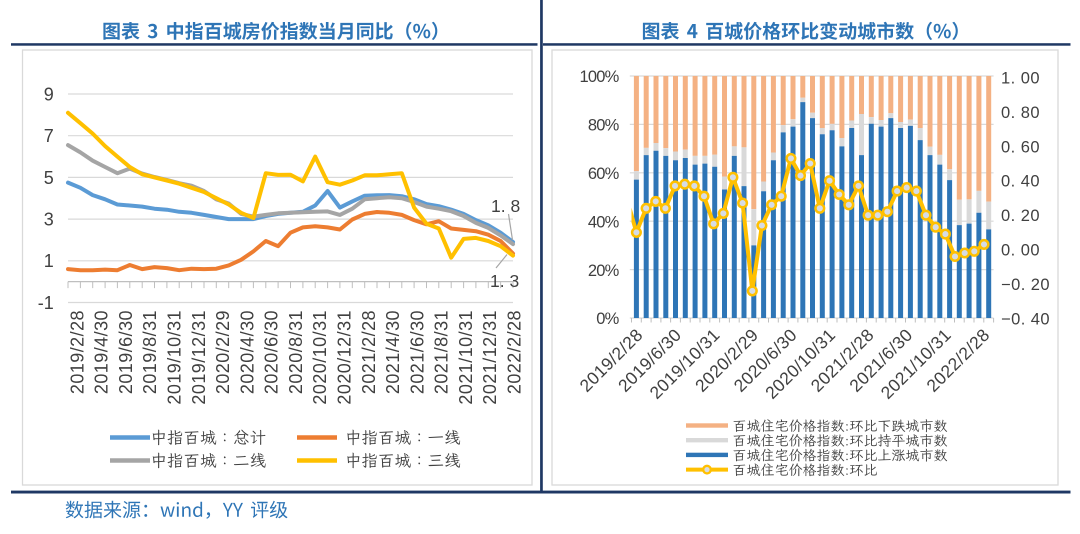 This screenshot has width=1080, height=534. Describe the element at coordinates (247, 352) in the screenshot. I see `svg-text: 2020/4/30` at that location.